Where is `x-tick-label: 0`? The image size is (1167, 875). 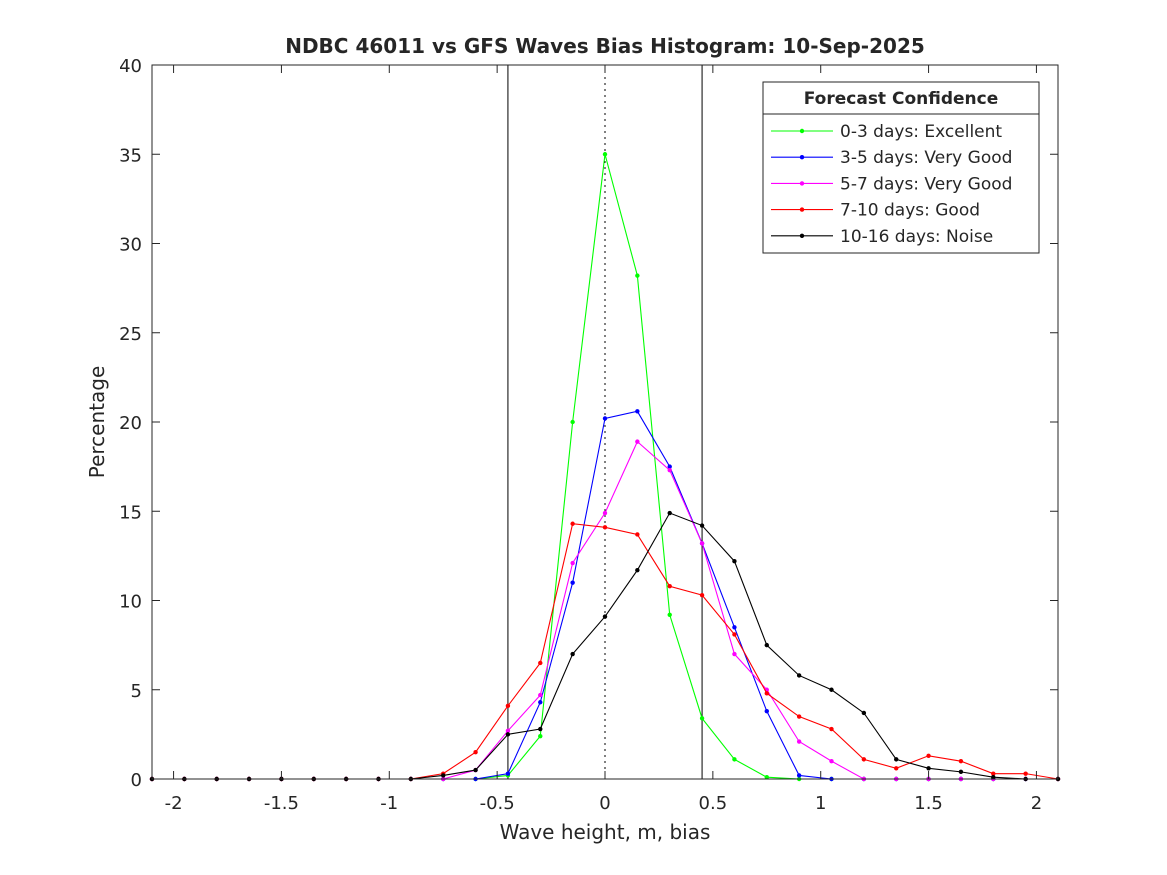
x-tick-label: 0 is located at coordinates (604, 803).